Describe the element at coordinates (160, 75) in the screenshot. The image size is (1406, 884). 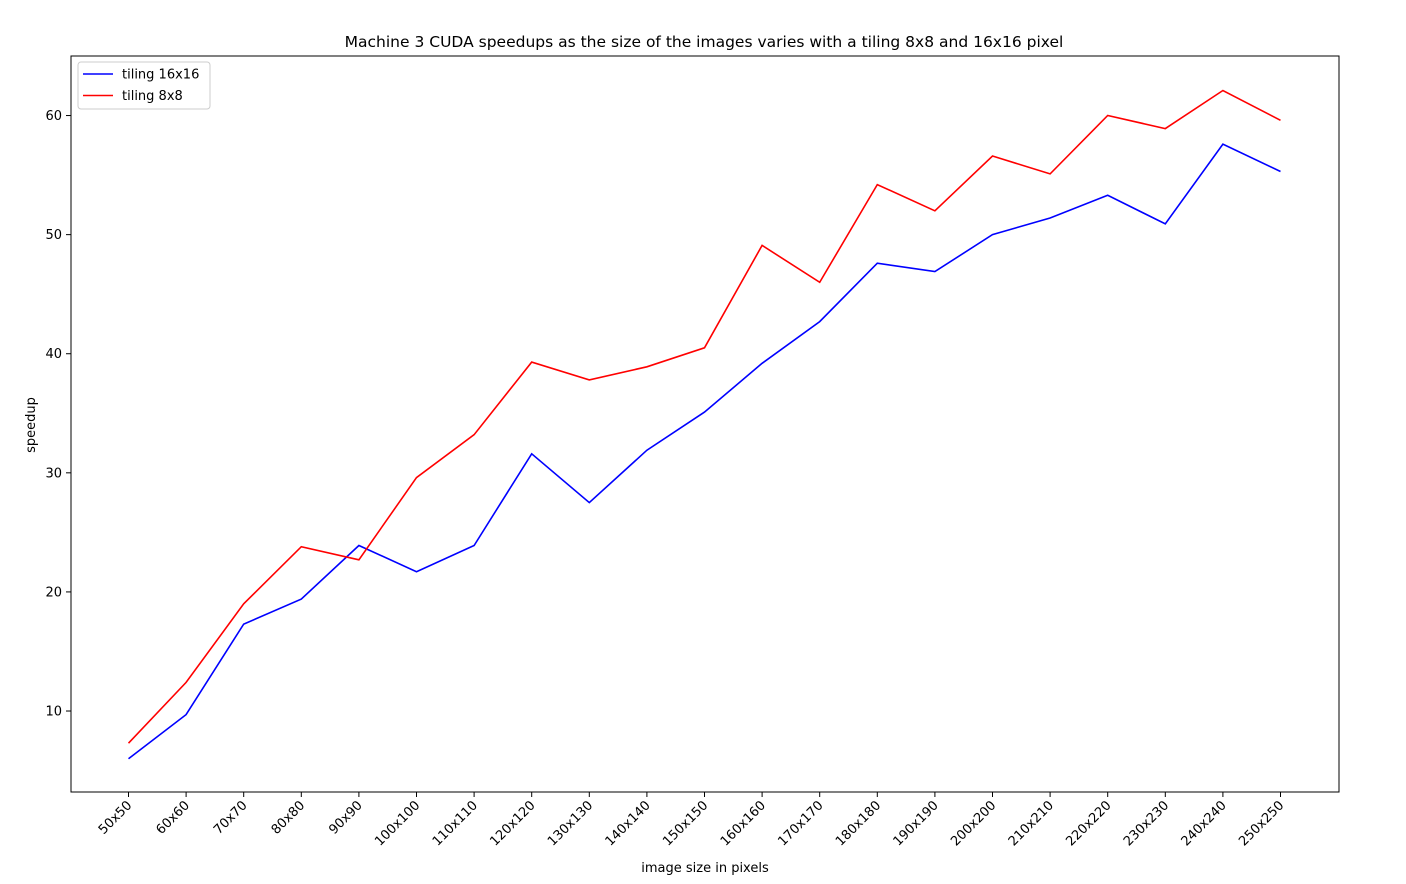
I see `legend-label-0: tiling 16x16` at that location.